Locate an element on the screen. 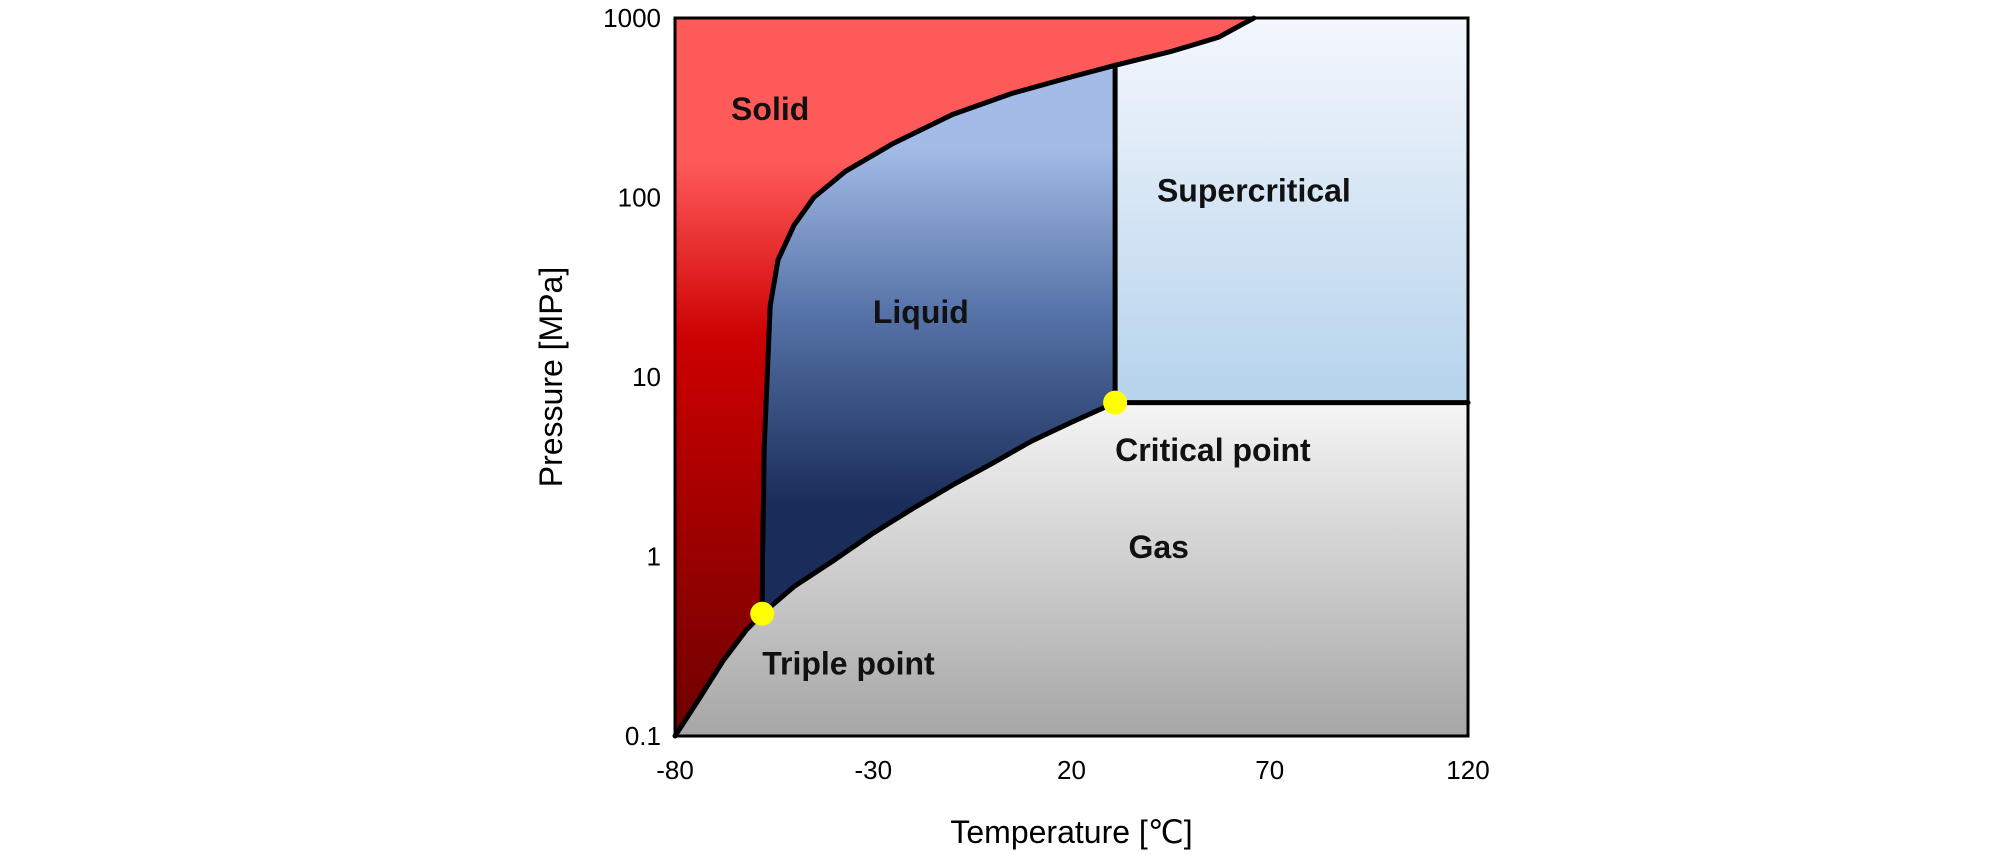 The image size is (2008, 855). region-label-solid: Solid is located at coordinates (770, 109).